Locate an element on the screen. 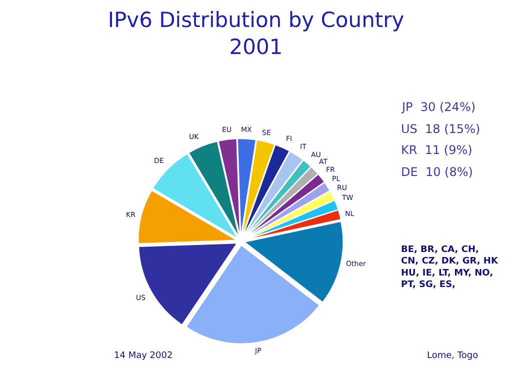  text: US 18 (15%) is located at coordinates (440, 129).